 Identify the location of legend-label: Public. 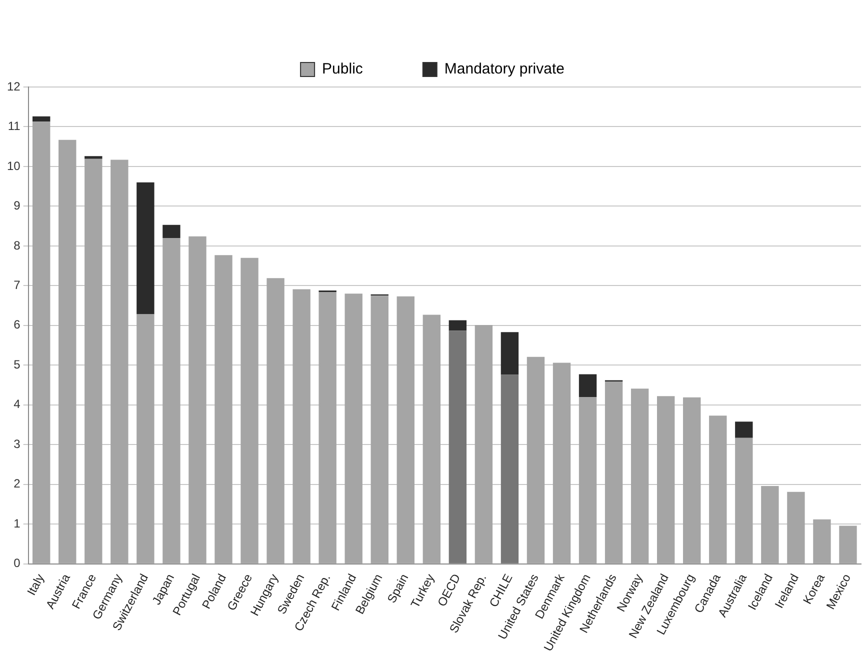
(343, 69).